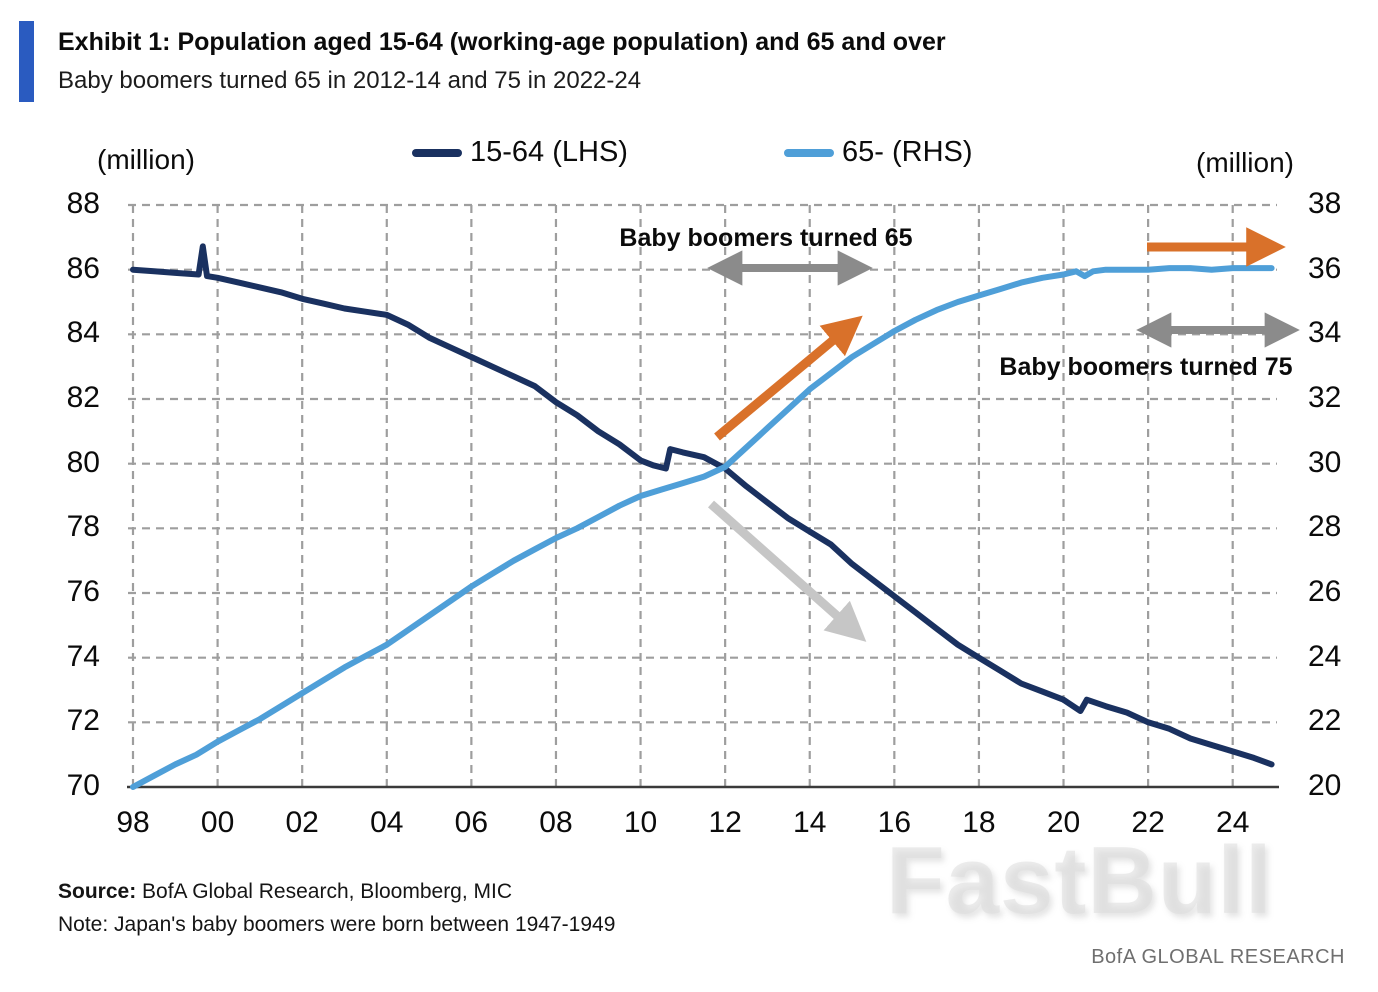  Describe the element at coordinates (1233, 822) in the screenshot. I see `x-axis-tick-label: 24` at that location.